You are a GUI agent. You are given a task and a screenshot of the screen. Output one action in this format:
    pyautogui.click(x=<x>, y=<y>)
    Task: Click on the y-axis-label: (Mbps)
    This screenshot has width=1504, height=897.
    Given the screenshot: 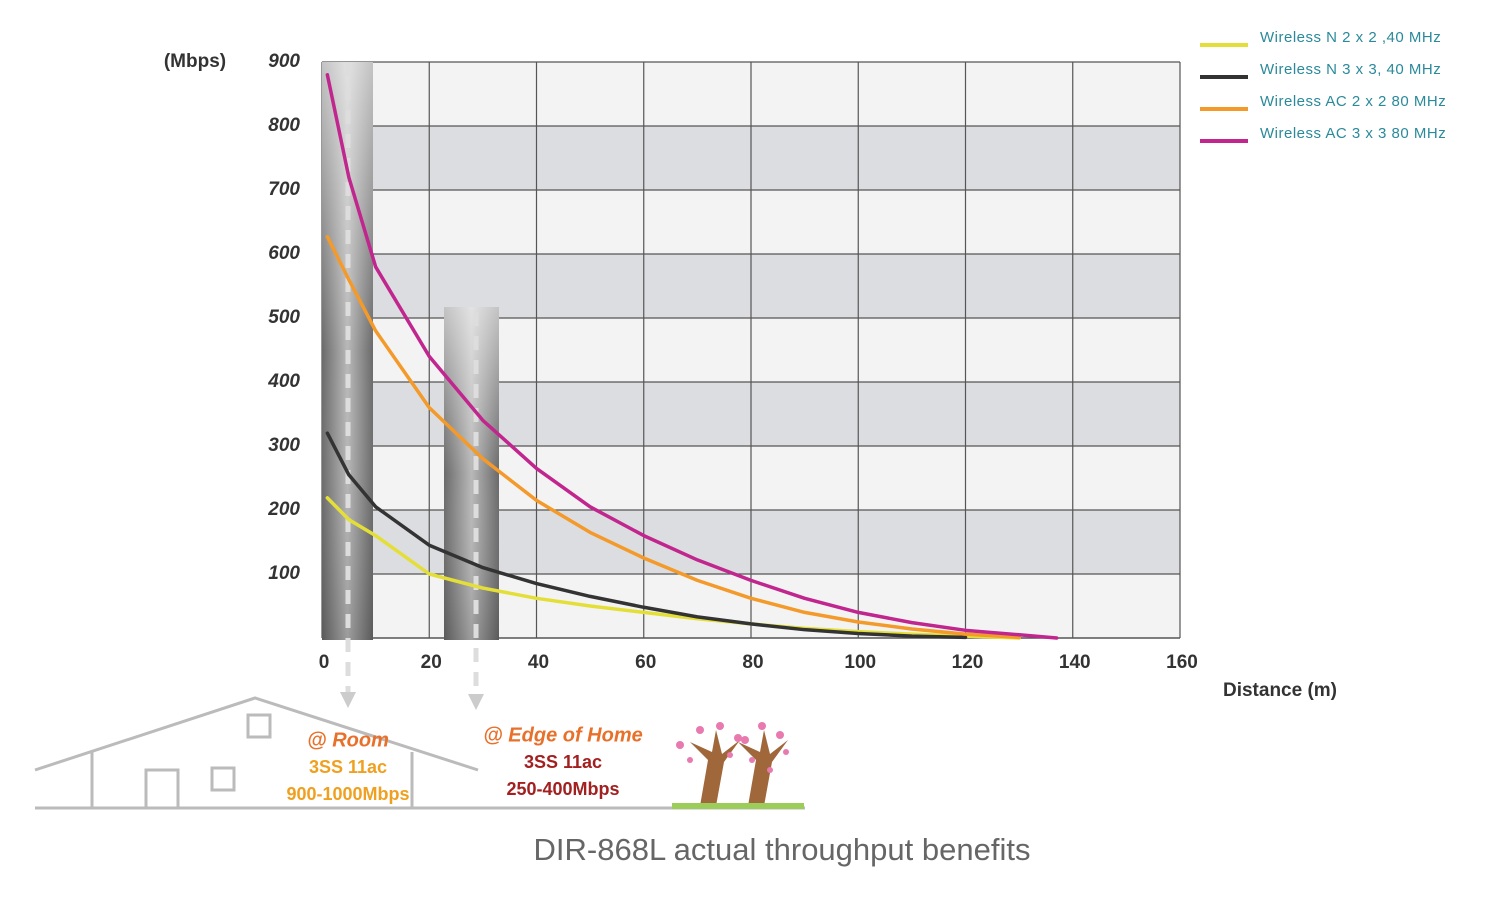 What is the action you would take?
    pyautogui.click(x=195, y=61)
    